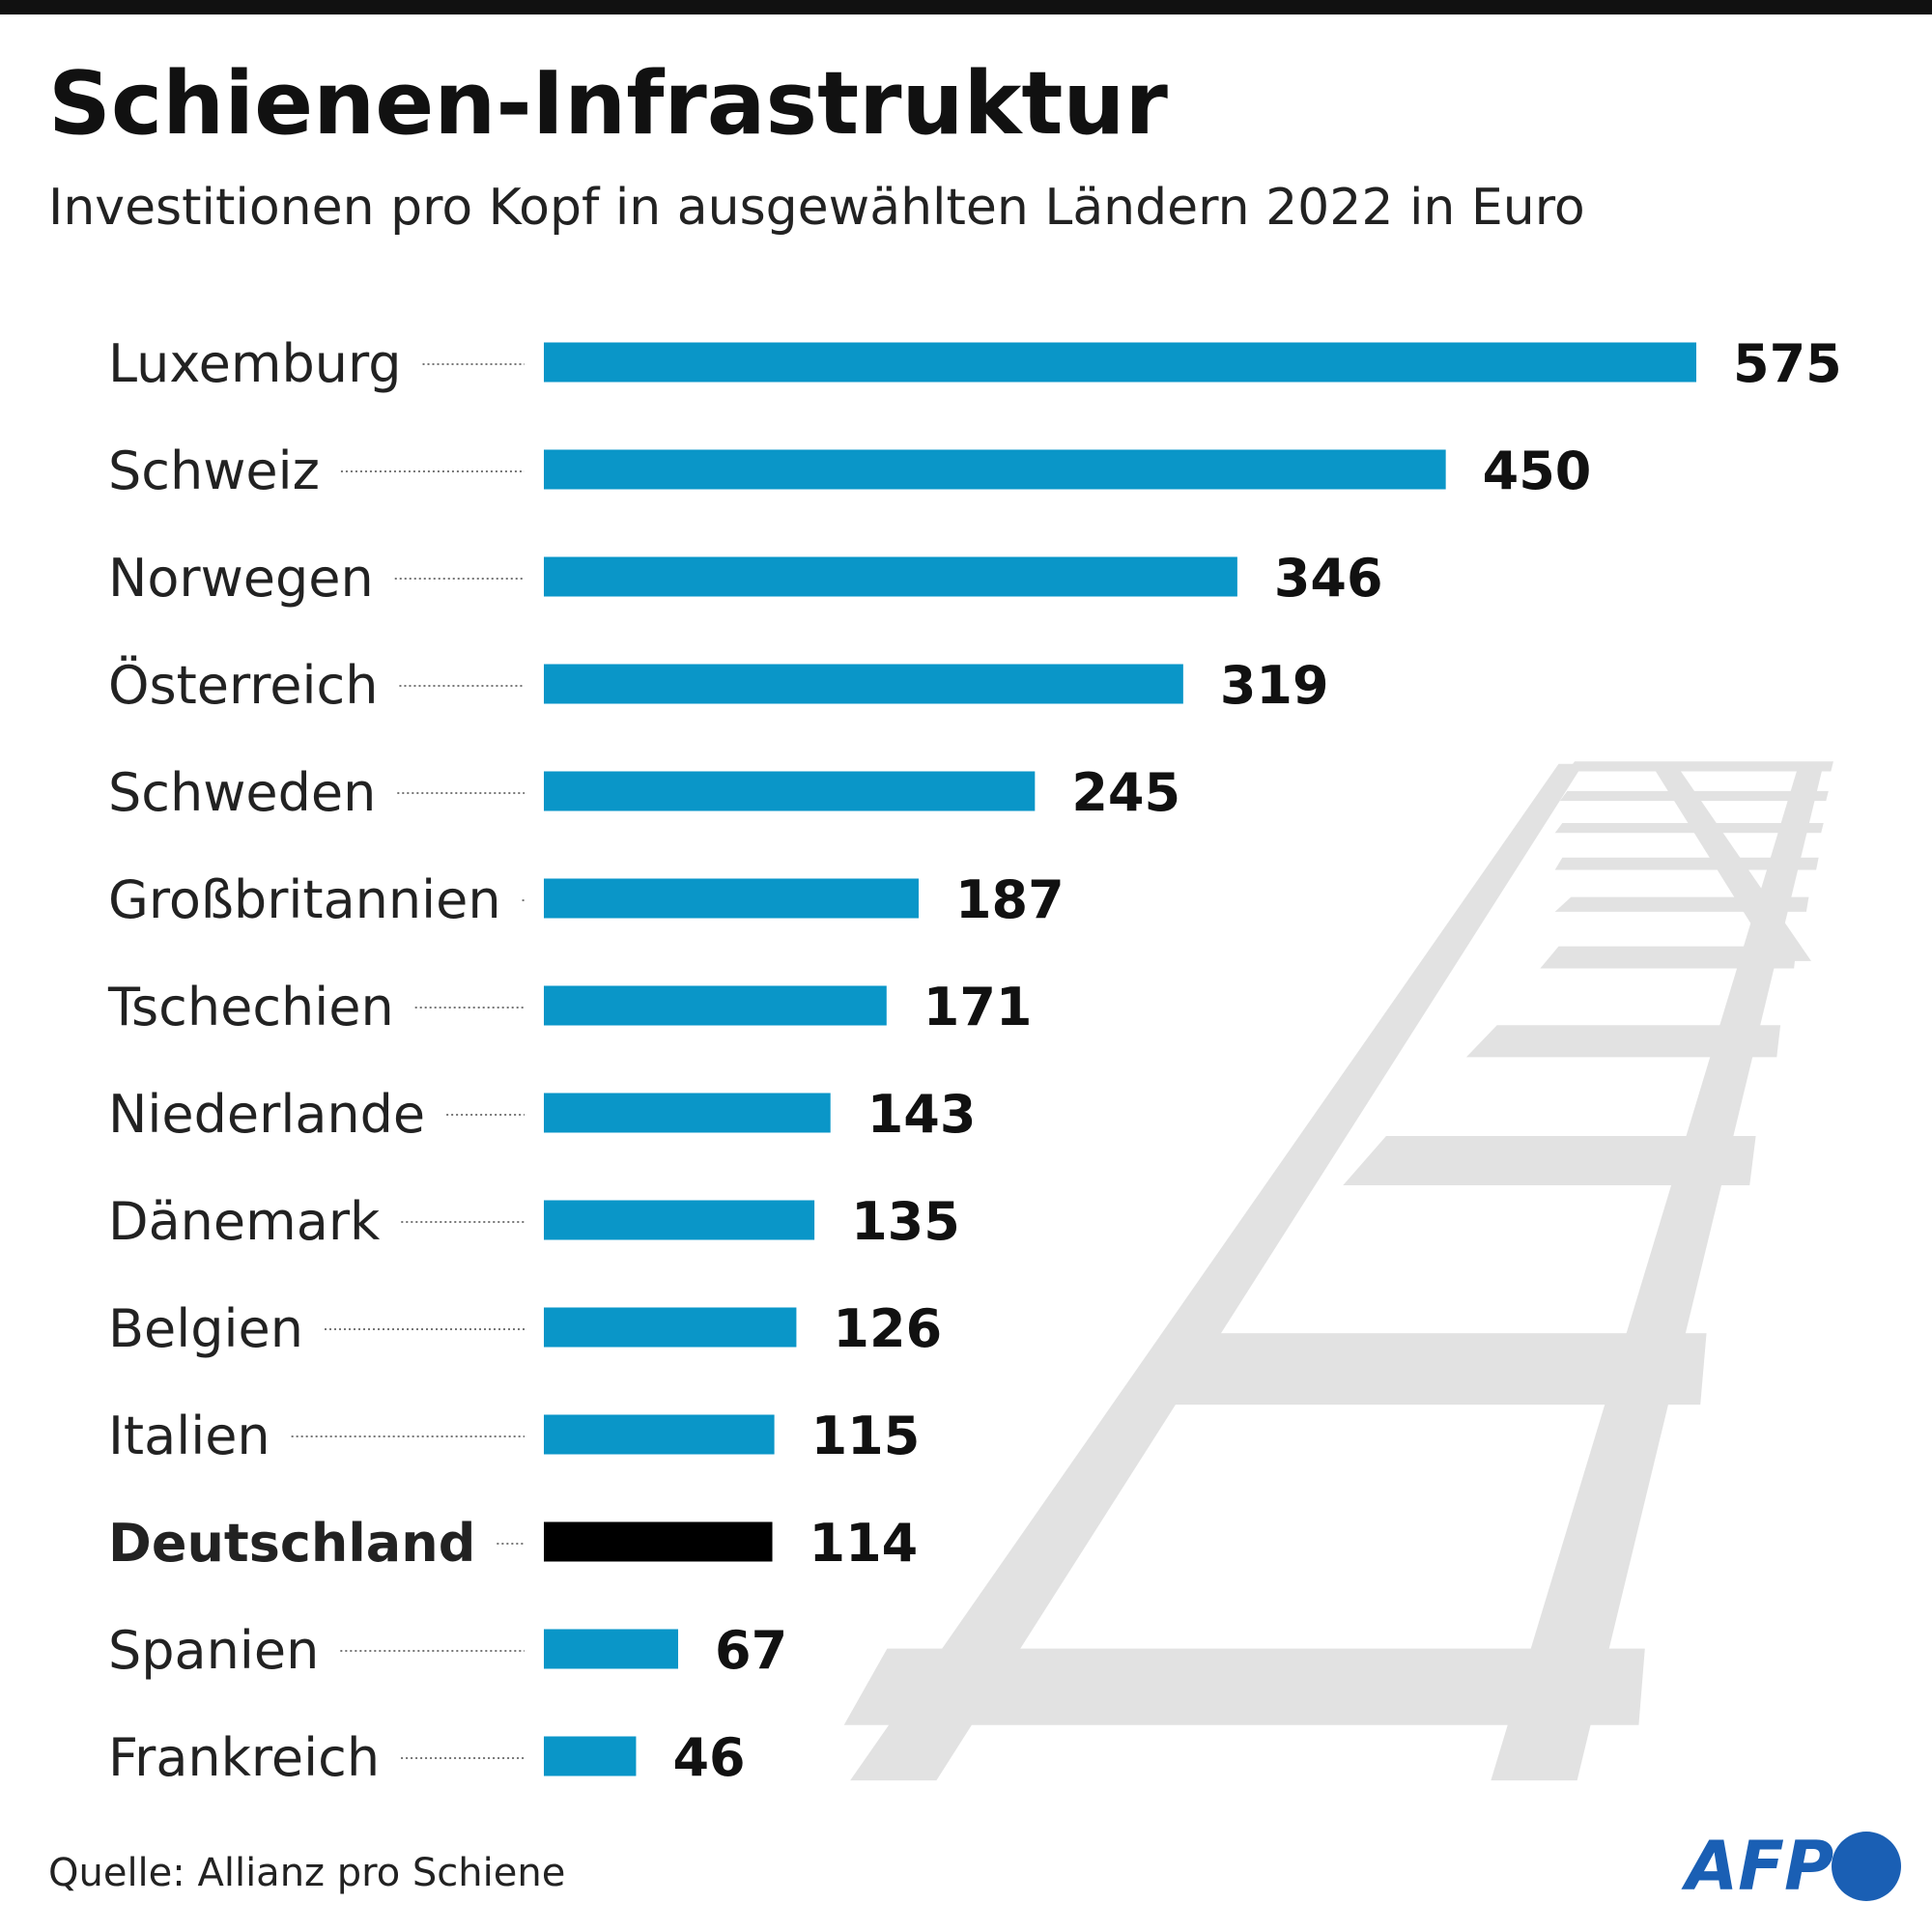 The height and width of the screenshot is (1932, 1932). What do you see at coordinates (250, 1007) in the screenshot?
I see `category-label: Tschechien` at bounding box center [250, 1007].